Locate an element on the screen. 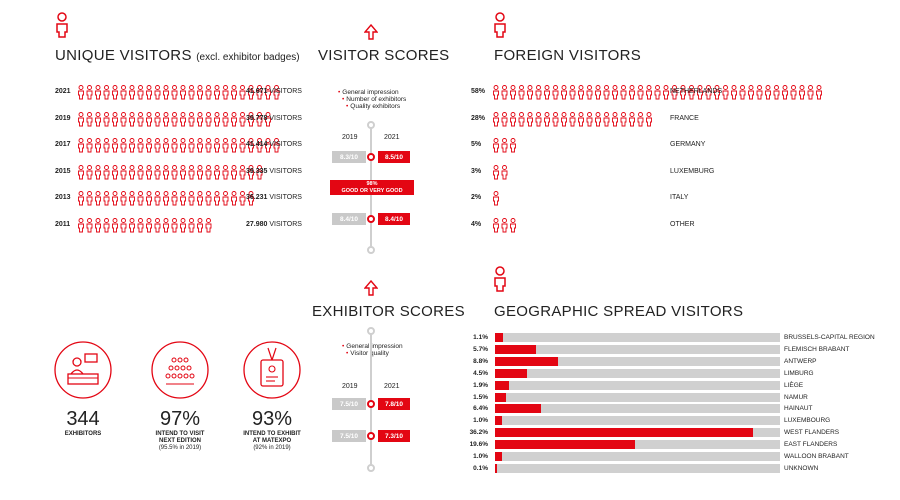 Image resolution: width=900 pixels, height=500 pixels. legend-item: • Quality exhibitors is located at coordinates (373, 106).